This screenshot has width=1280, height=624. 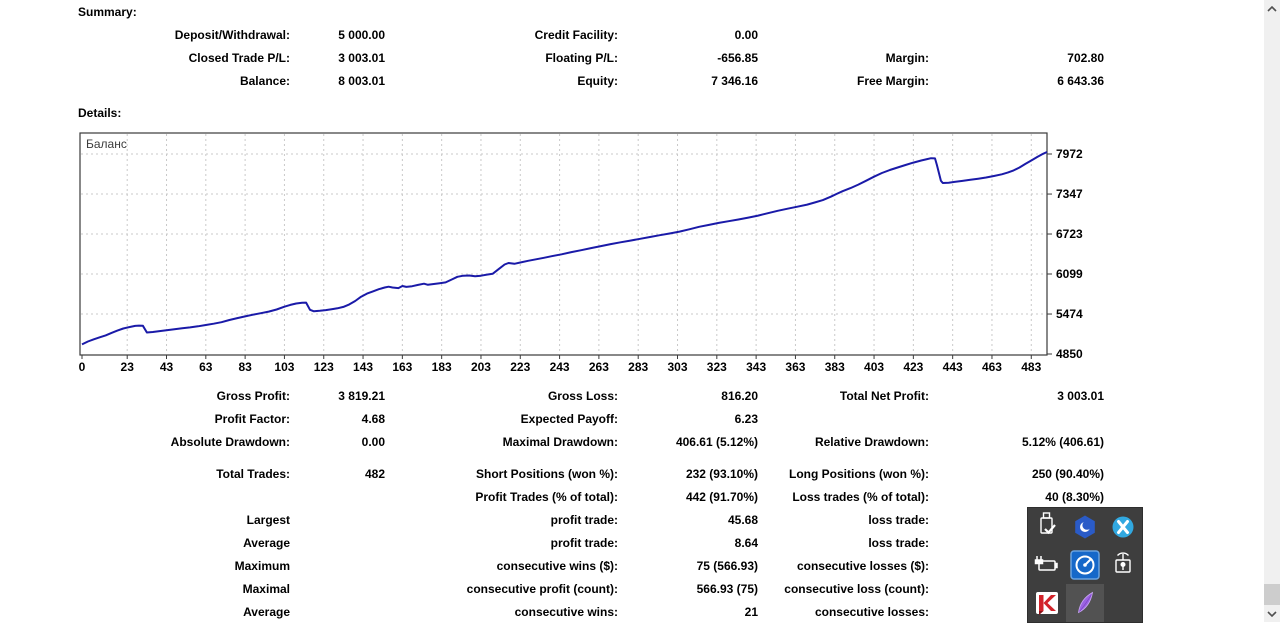 What do you see at coordinates (751, 612) in the screenshot?
I see `stat-value: 21` at bounding box center [751, 612].